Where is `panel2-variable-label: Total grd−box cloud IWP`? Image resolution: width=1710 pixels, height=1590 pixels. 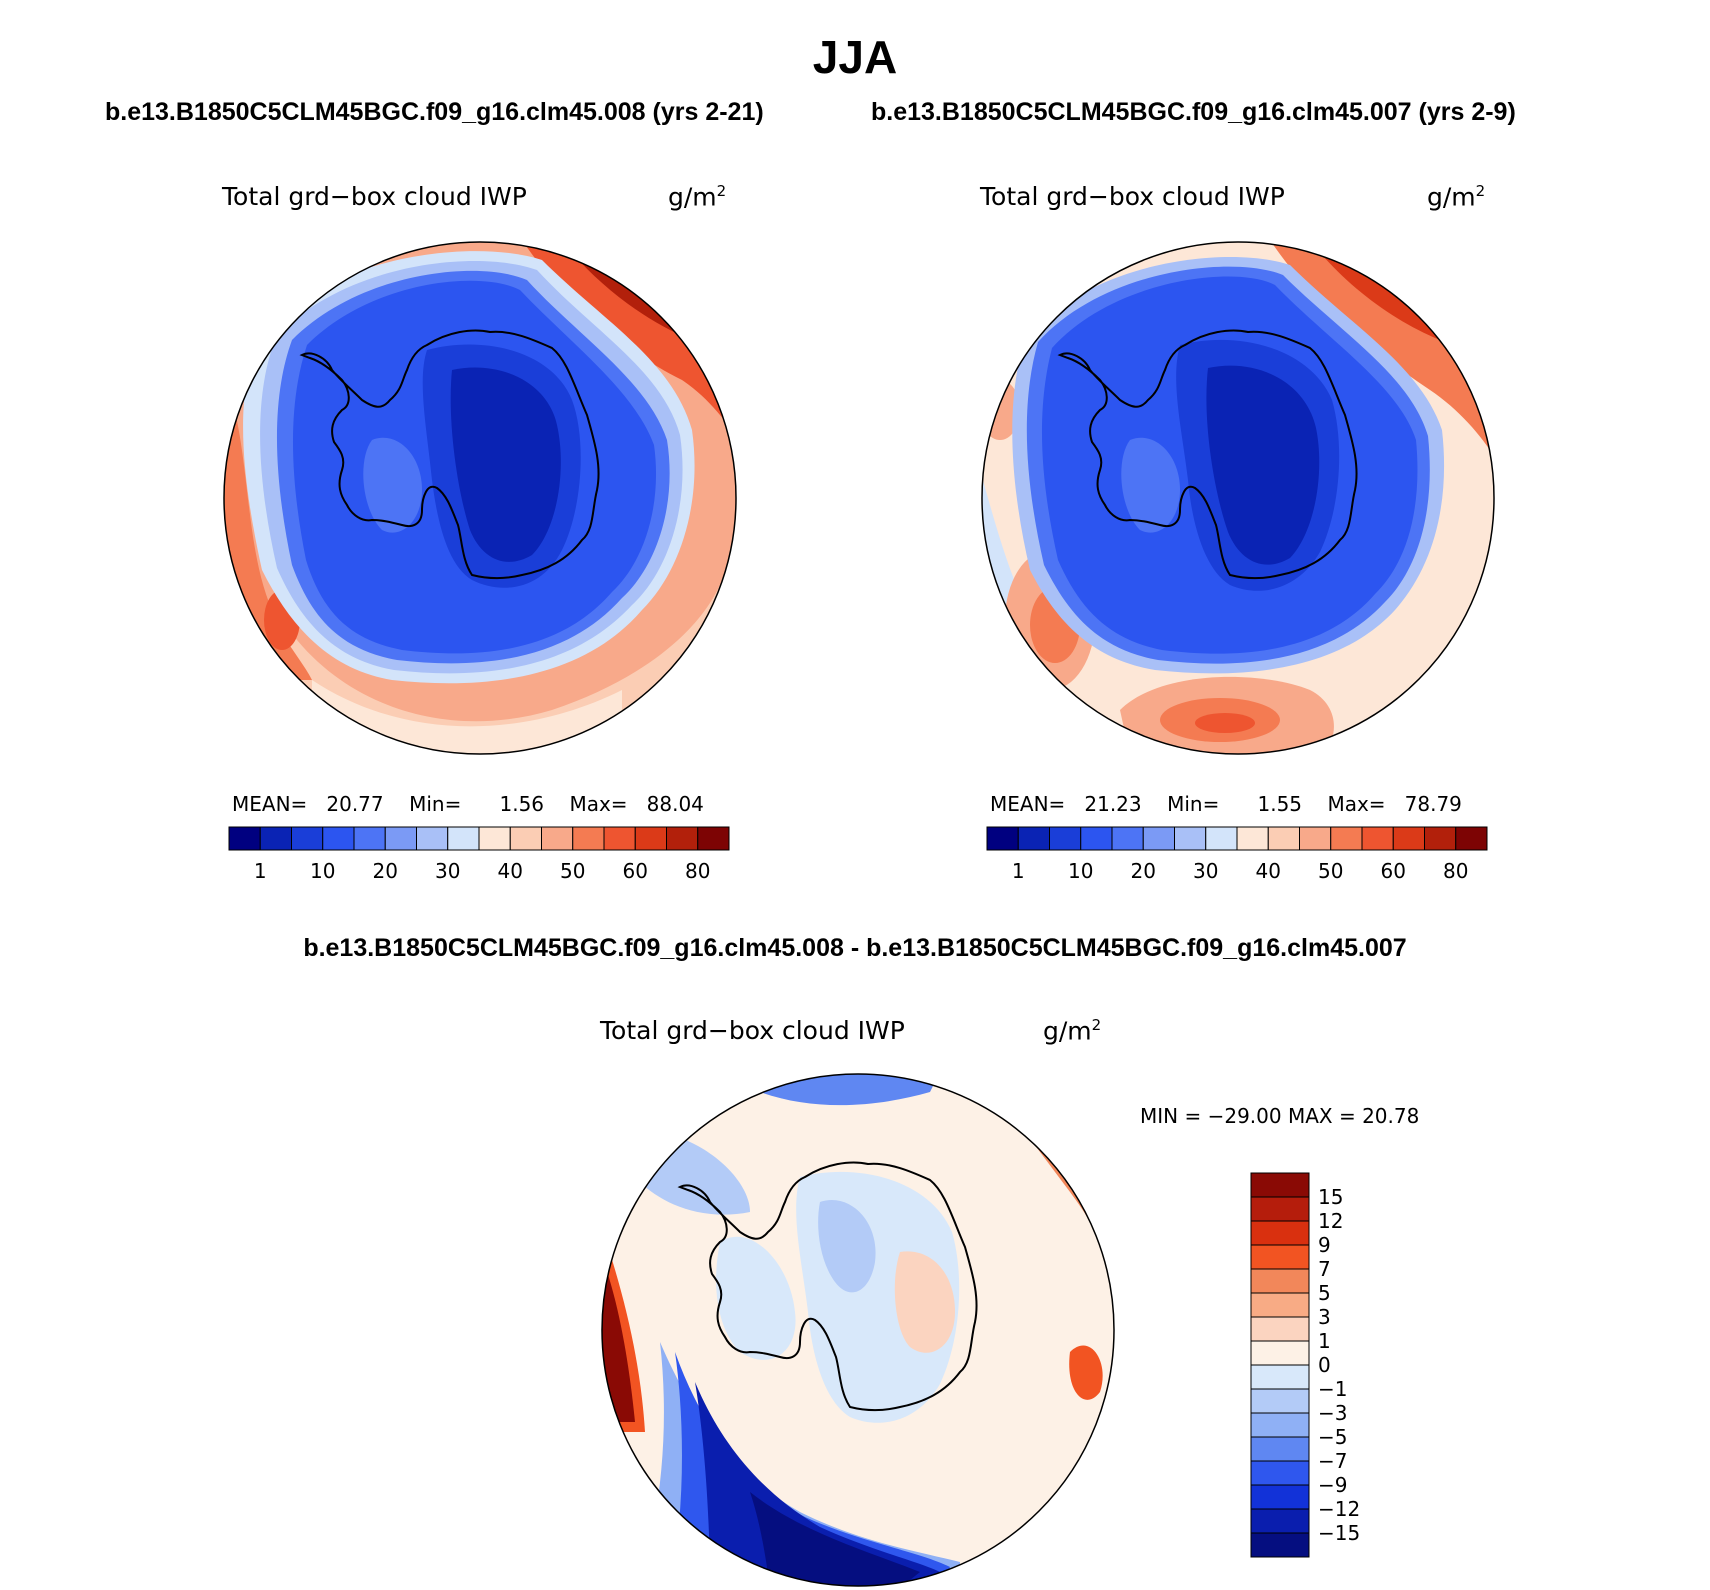 panel2-variable-label: Total grd−box cloud IWP is located at coordinates (1132, 196).